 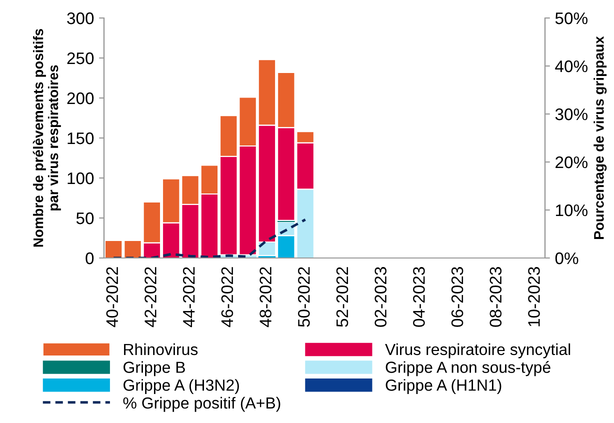 What do you see at coordinates (571, 18) in the screenshot?
I see `y2-tick-label: 50%` at bounding box center [571, 18].